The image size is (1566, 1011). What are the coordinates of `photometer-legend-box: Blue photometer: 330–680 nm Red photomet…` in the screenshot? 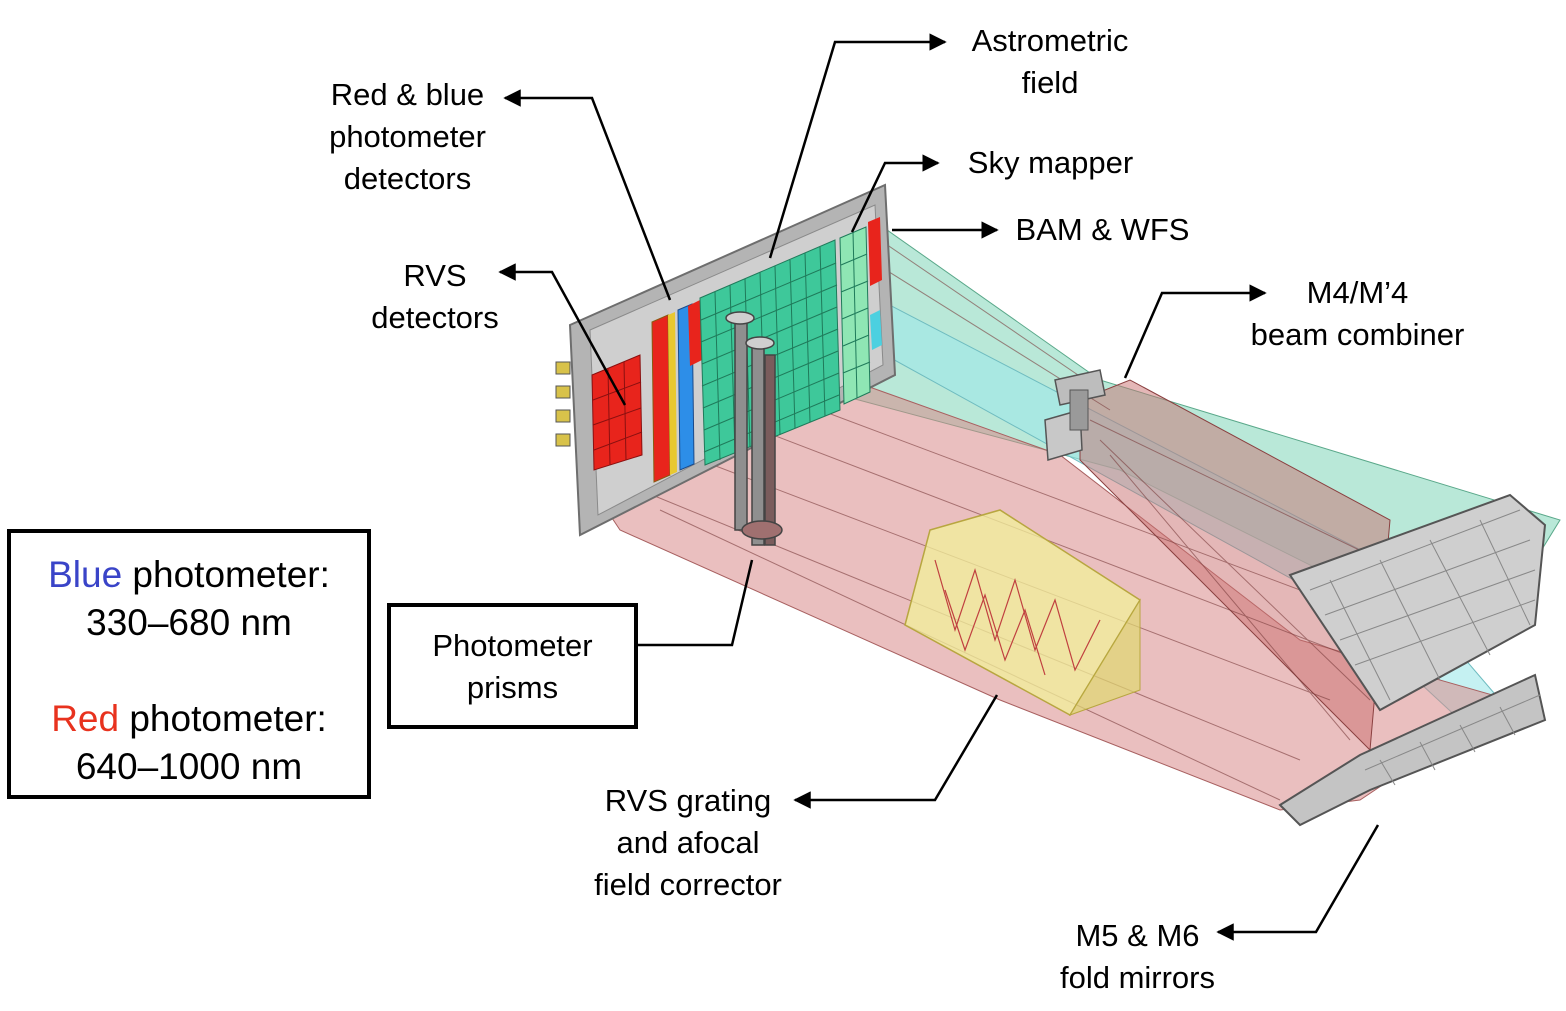 It's located at (189, 664).